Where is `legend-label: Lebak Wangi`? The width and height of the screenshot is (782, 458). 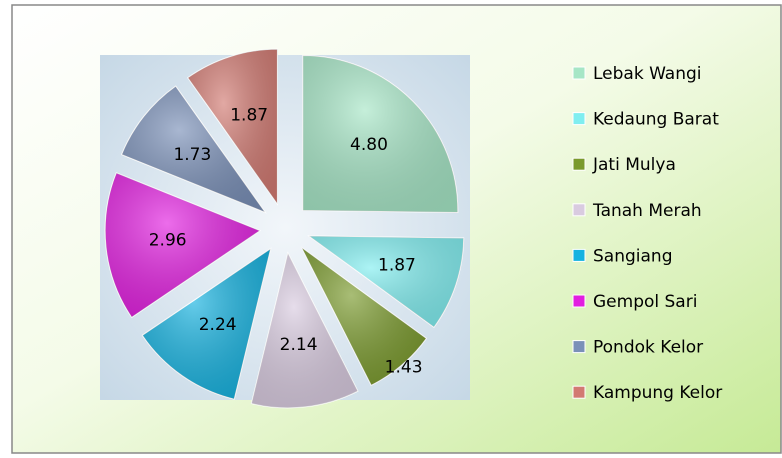 legend-label: Lebak Wangi is located at coordinates (647, 74).